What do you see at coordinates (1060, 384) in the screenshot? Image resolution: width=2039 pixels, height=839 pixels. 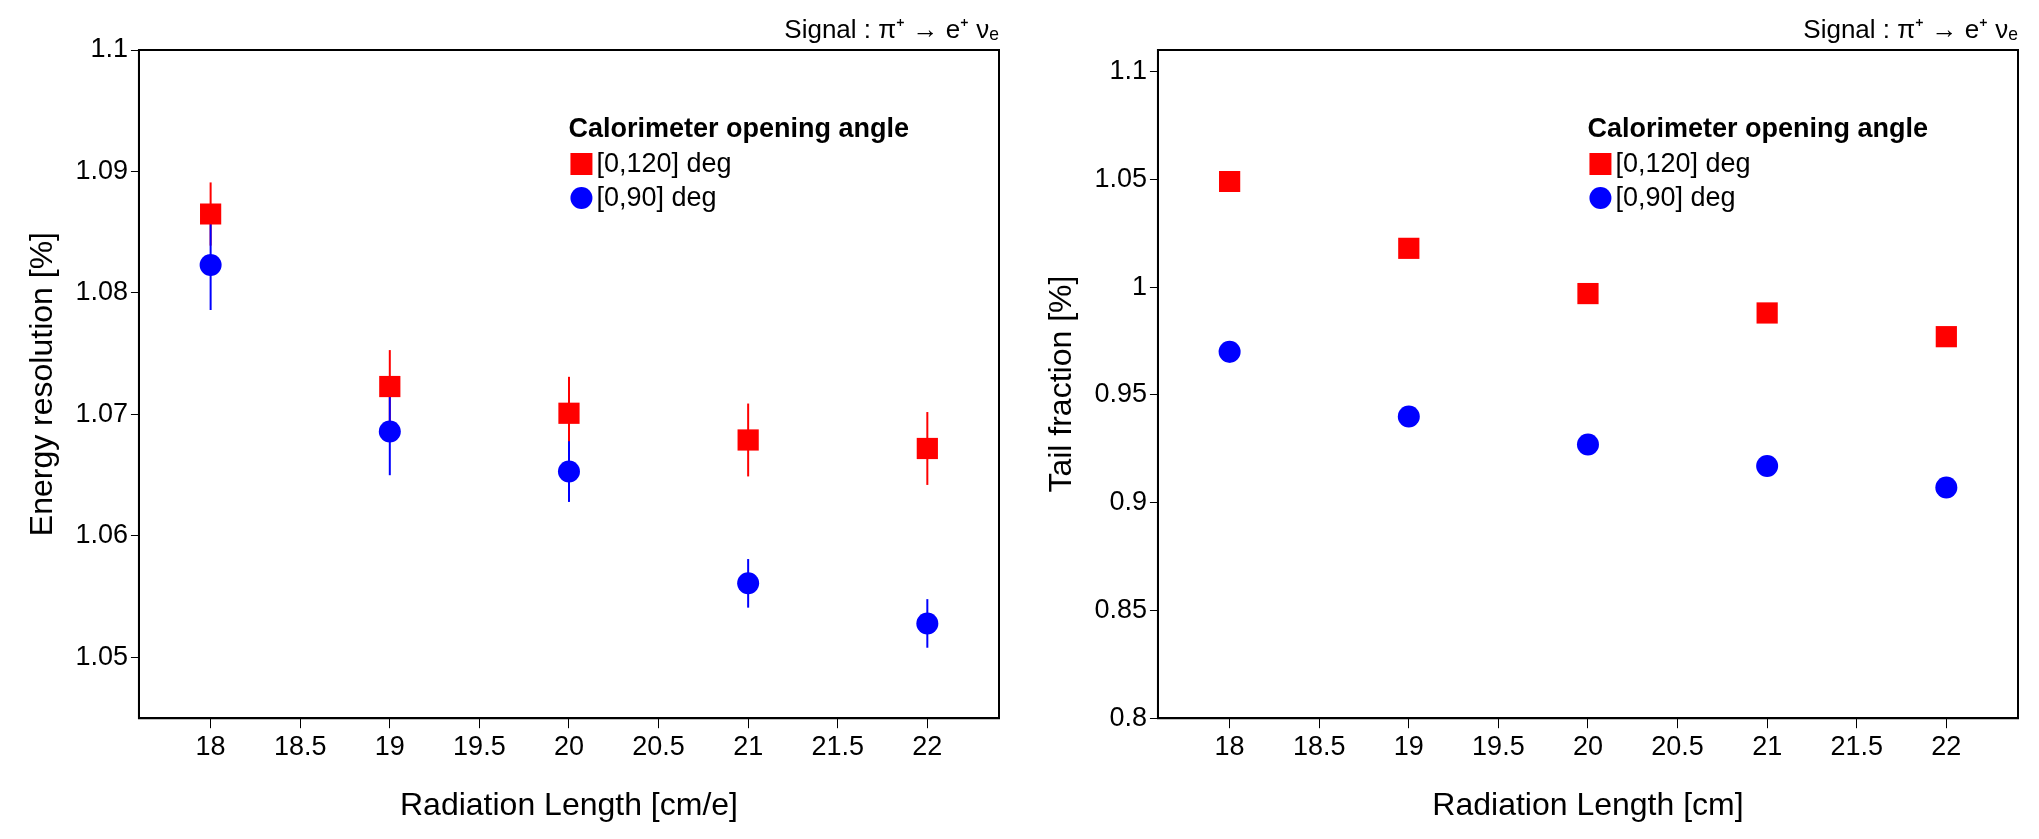 I see `y-axis-title: Tail fraction [%]` at bounding box center [1060, 384].